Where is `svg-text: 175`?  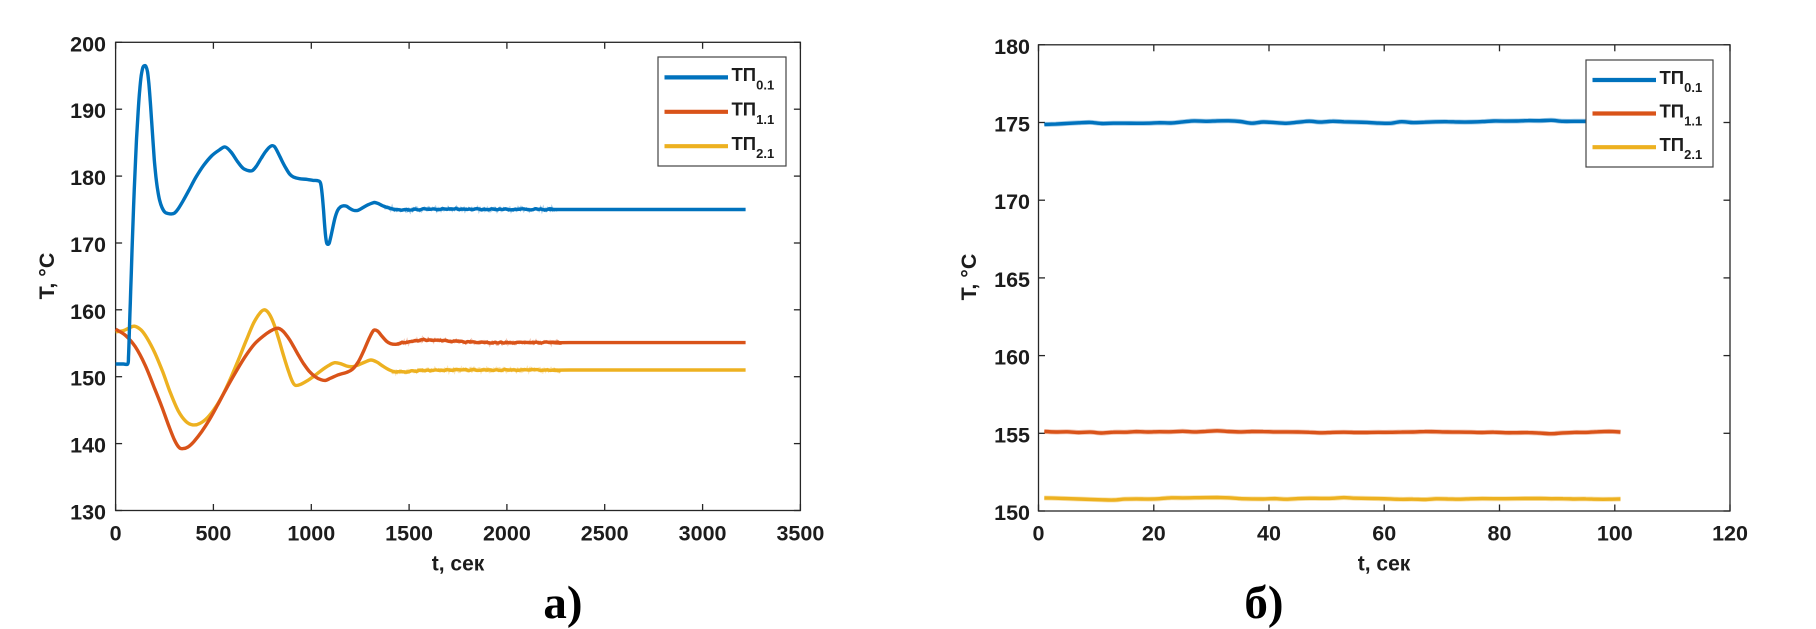
svg-text: 175 is located at coordinates (1012, 125).